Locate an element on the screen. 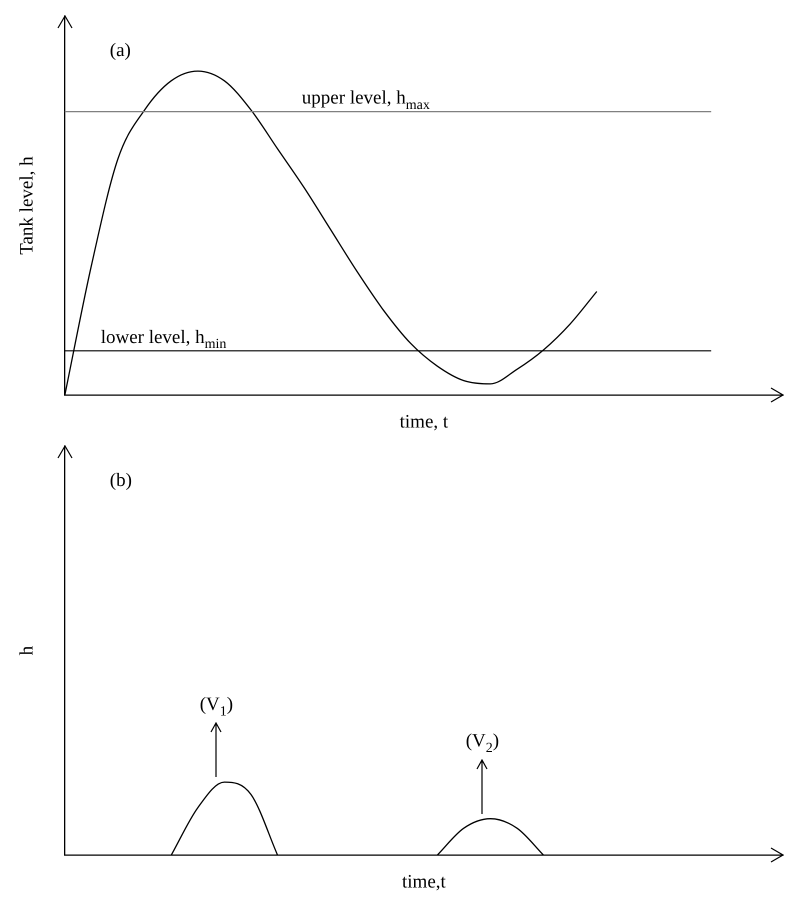 This screenshot has width=811, height=911. x-axis-title: time,t is located at coordinates (424, 882).